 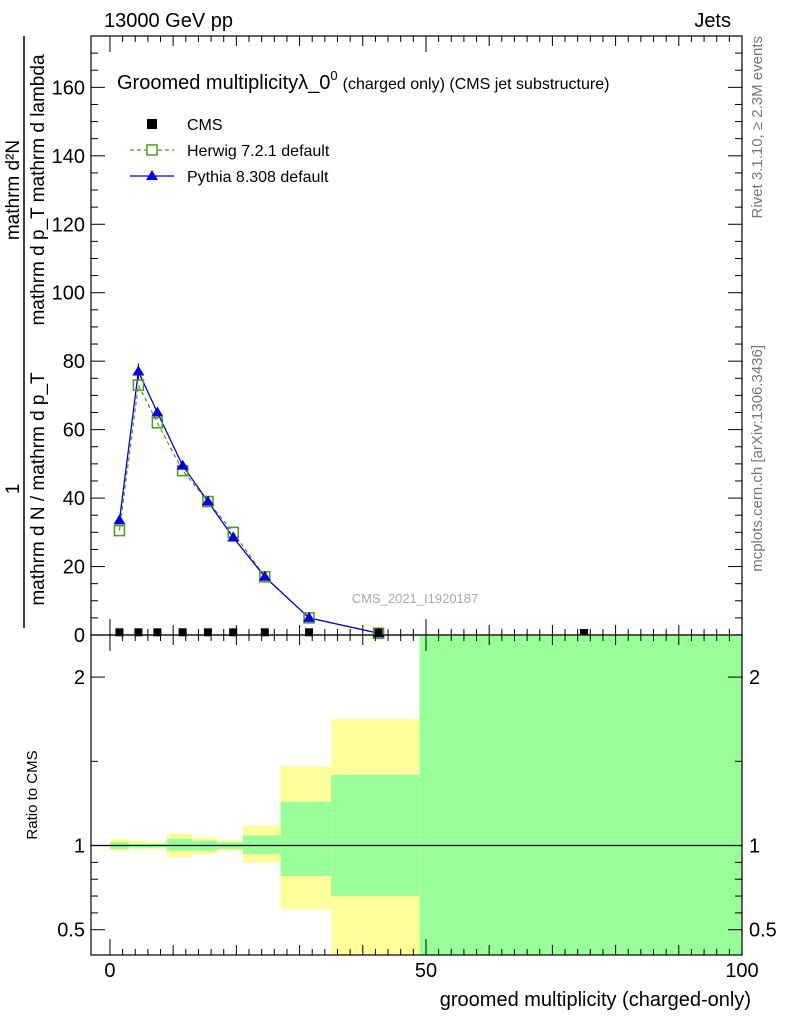 What do you see at coordinates (152, 150) in the screenshot?
I see `legend-marker-herwig` at bounding box center [152, 150].